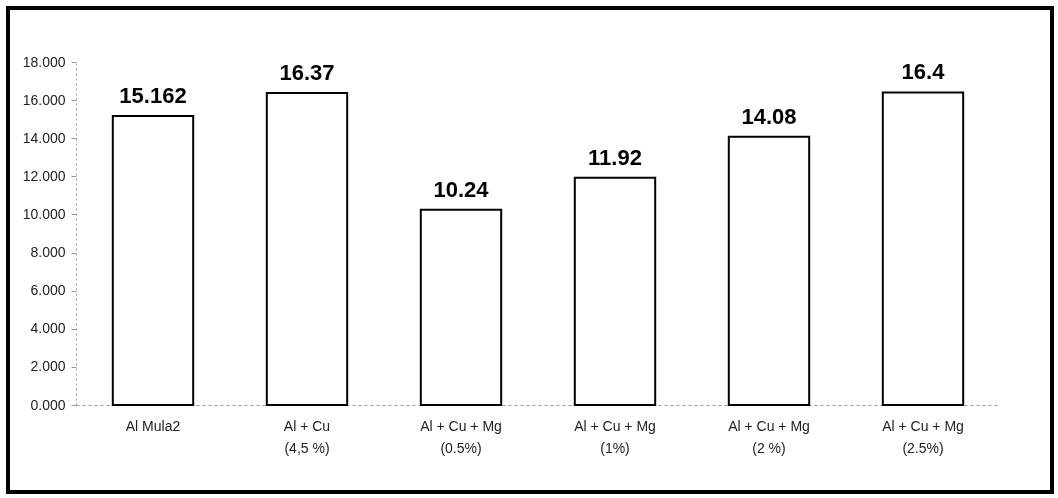 The width and height of the screenshot is (1058, 498). I want to click on x-tick-label: Al Mula2, so click(153, 425).